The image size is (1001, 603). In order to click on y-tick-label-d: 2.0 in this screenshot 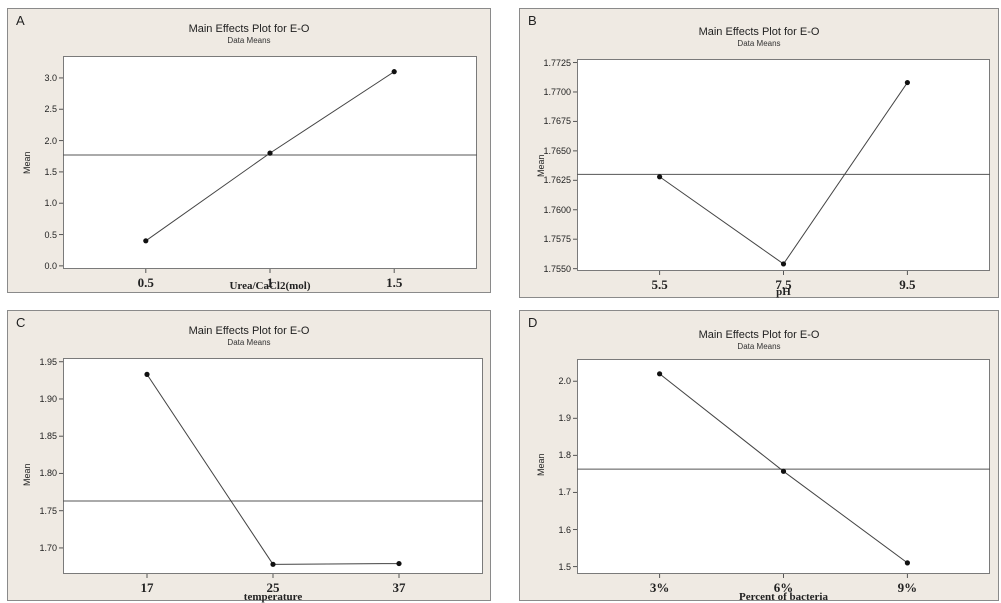, I will do `click(564, 381)`.